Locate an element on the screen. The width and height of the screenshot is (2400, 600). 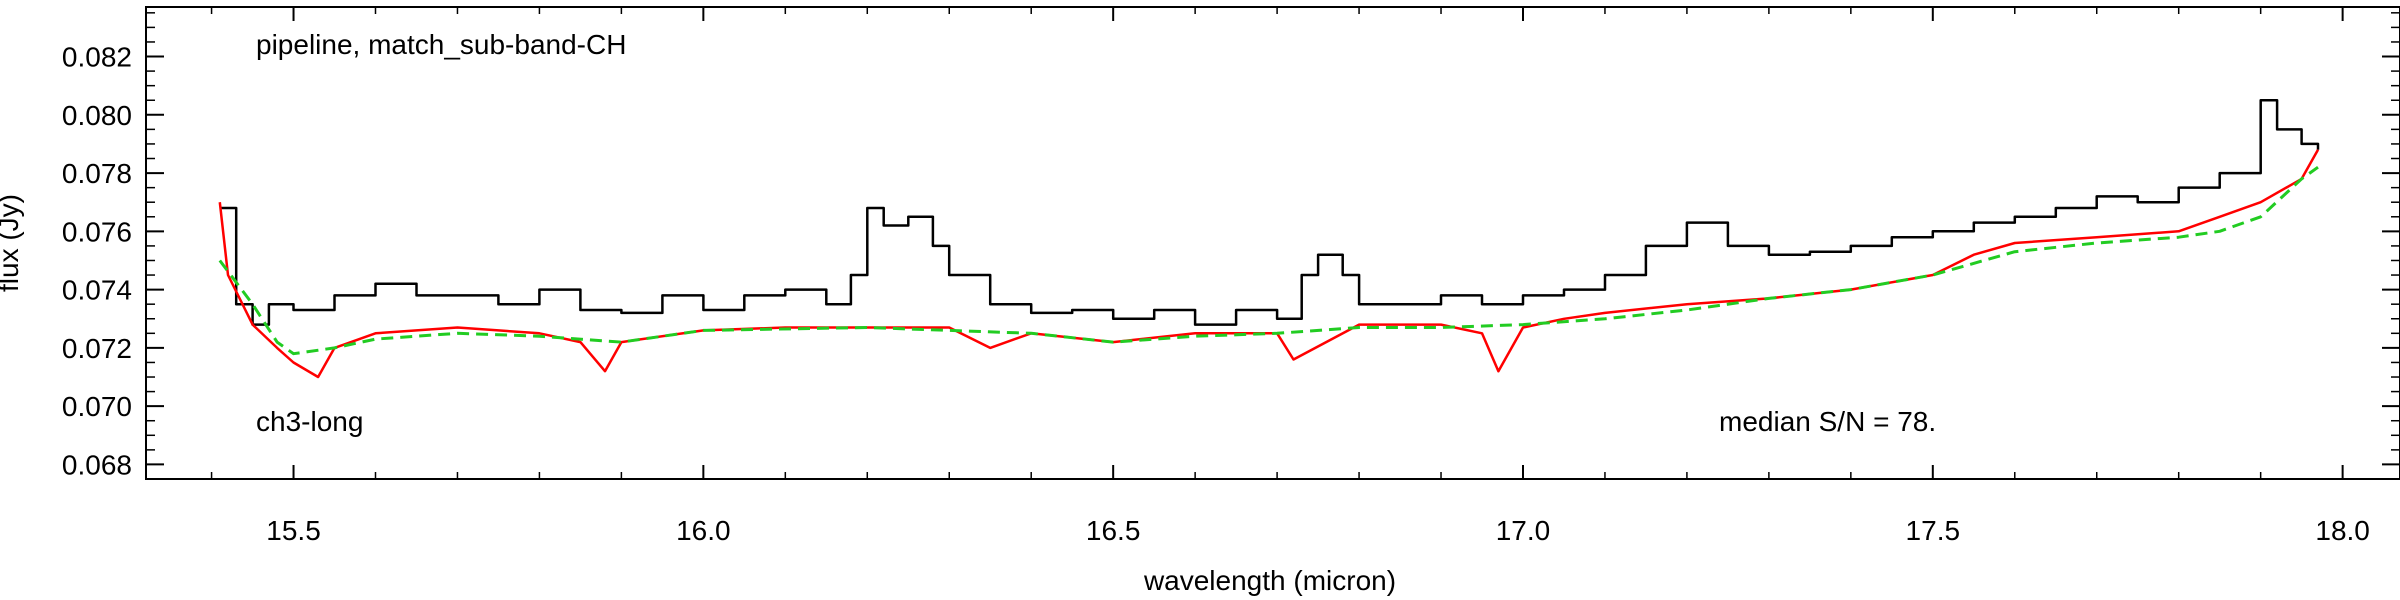
x-tick-label: 16.0 is located at coordinates (703, 530).